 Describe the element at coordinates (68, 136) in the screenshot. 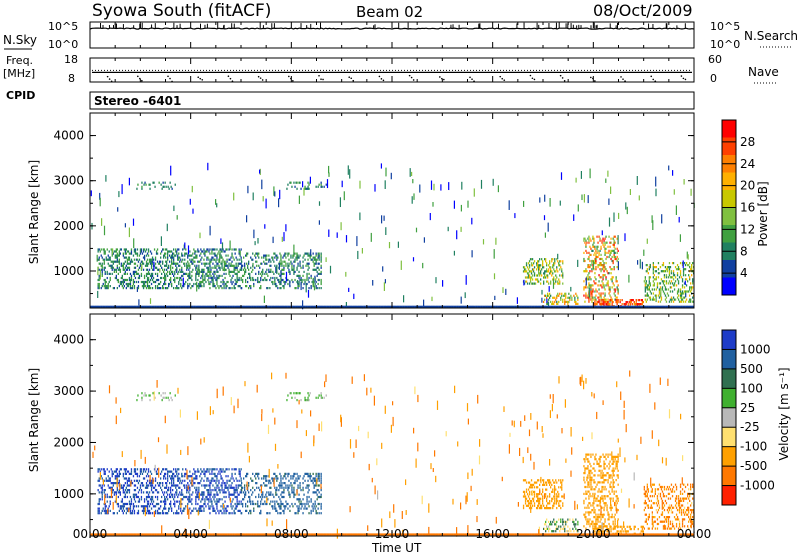

I see `y-tick-label: 4000` at that location.